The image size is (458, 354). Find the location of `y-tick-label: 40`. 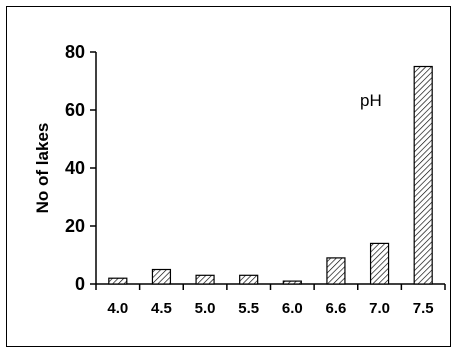

y-tick-label: 40 is located at coordinates (75, 168).